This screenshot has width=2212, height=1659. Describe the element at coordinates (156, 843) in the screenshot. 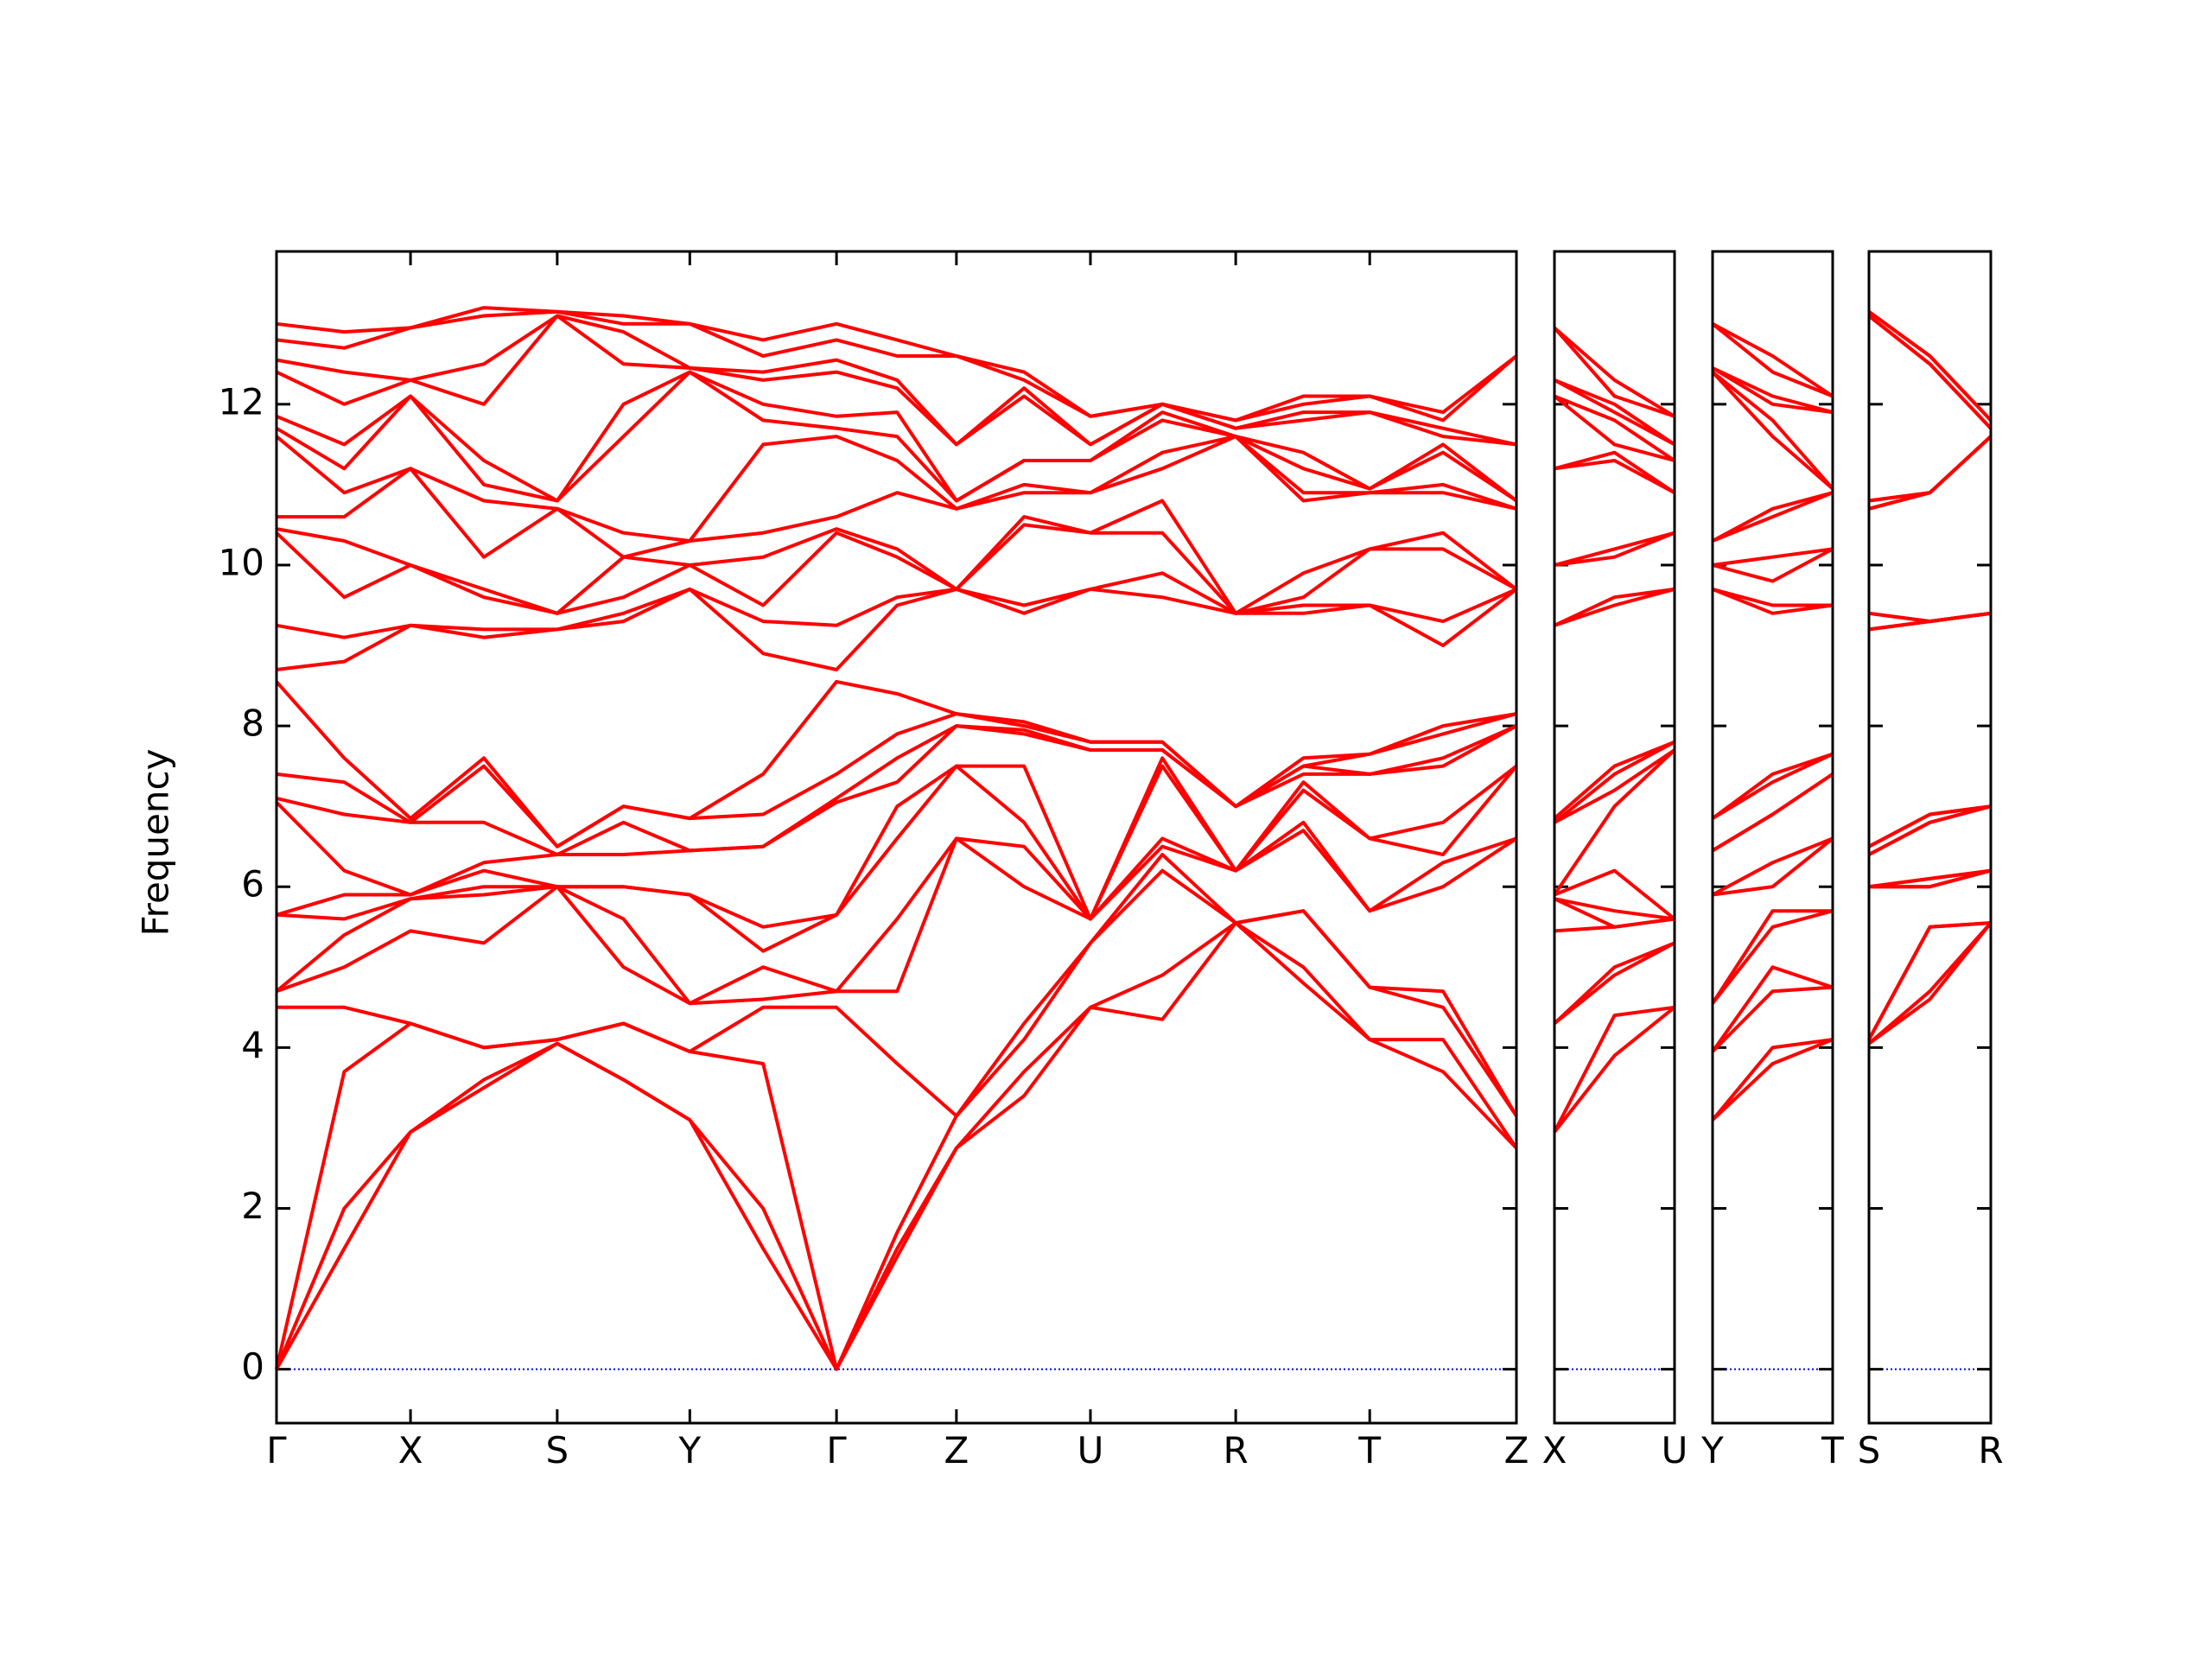

I see `y-axis-label: Frequency` at that location.